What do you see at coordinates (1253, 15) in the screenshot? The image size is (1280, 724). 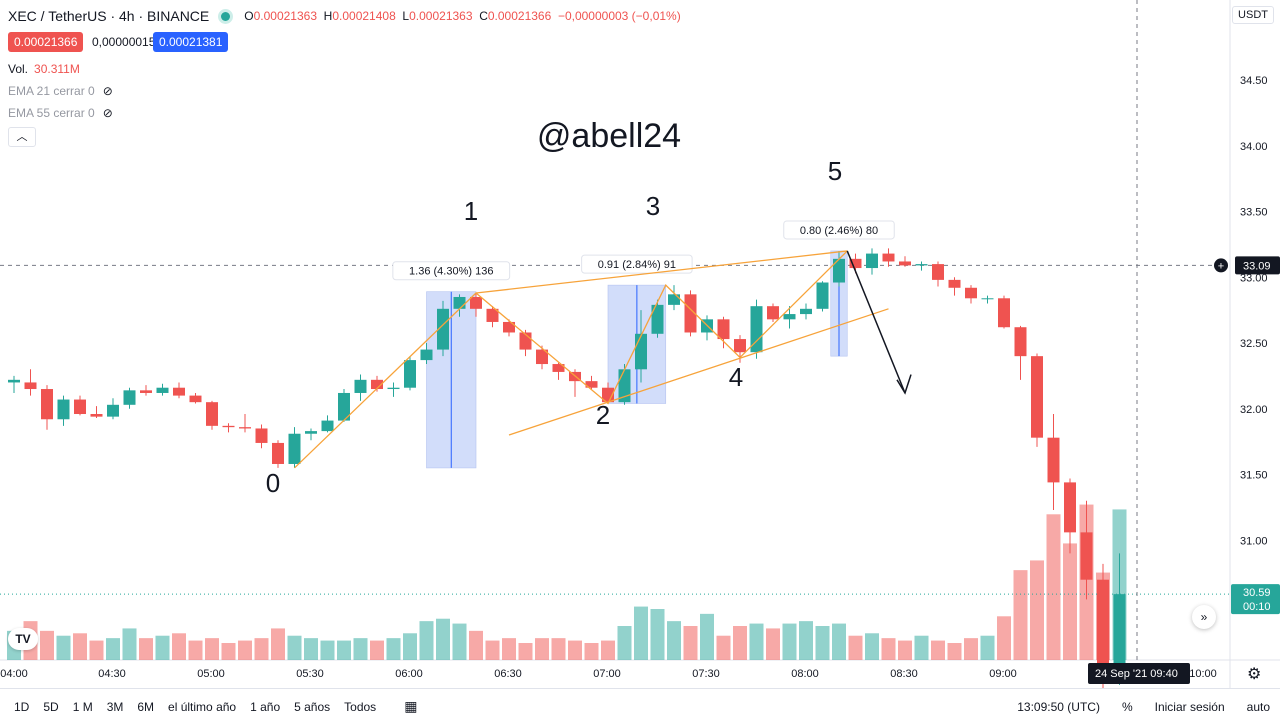 I see `currency-badge: USDT` at bounding box center [1253, 15].